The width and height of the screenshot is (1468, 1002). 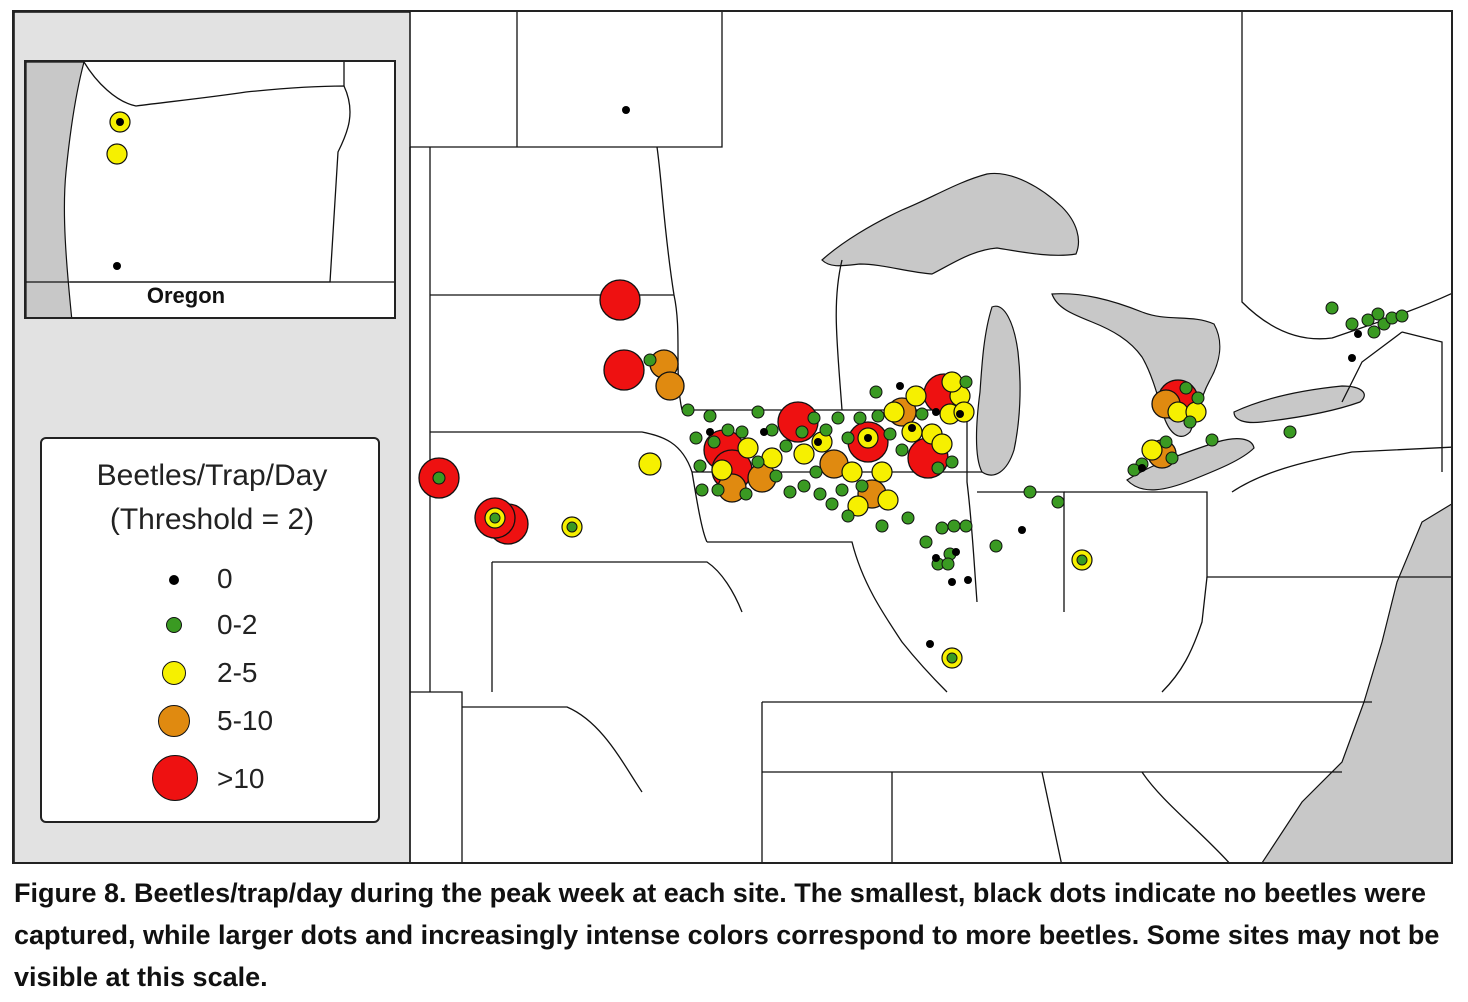 I want to click on legend-item: 0-2, so click(x=212, y=629).